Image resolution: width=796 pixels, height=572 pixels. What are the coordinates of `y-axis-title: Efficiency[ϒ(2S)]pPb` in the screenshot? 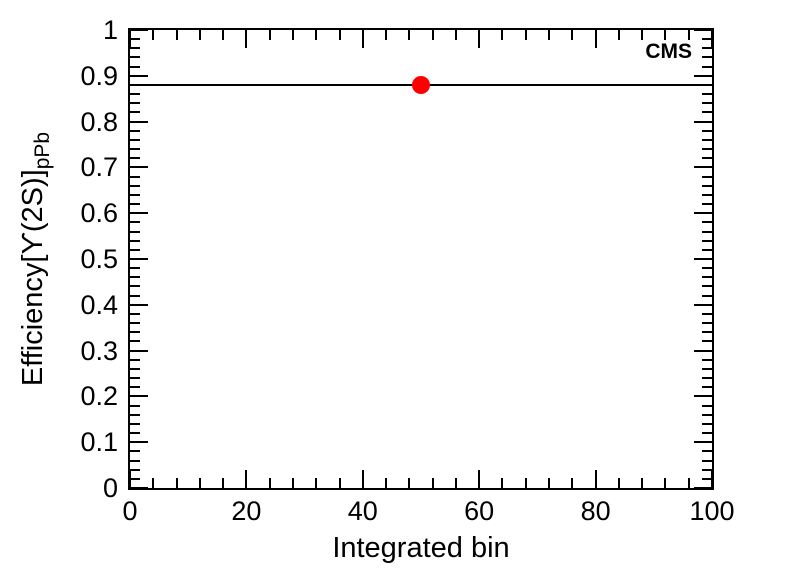 It's located at (33, 259).